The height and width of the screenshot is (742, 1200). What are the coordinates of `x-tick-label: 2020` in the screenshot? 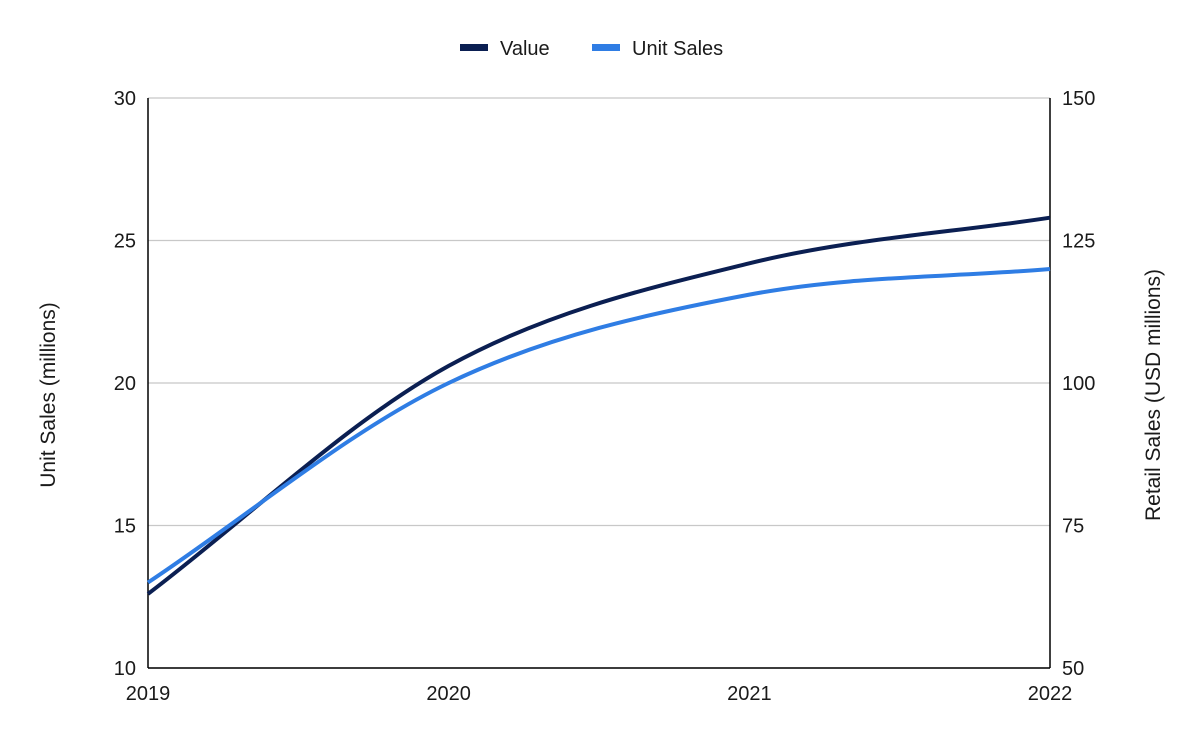 It's located at (448, 694).